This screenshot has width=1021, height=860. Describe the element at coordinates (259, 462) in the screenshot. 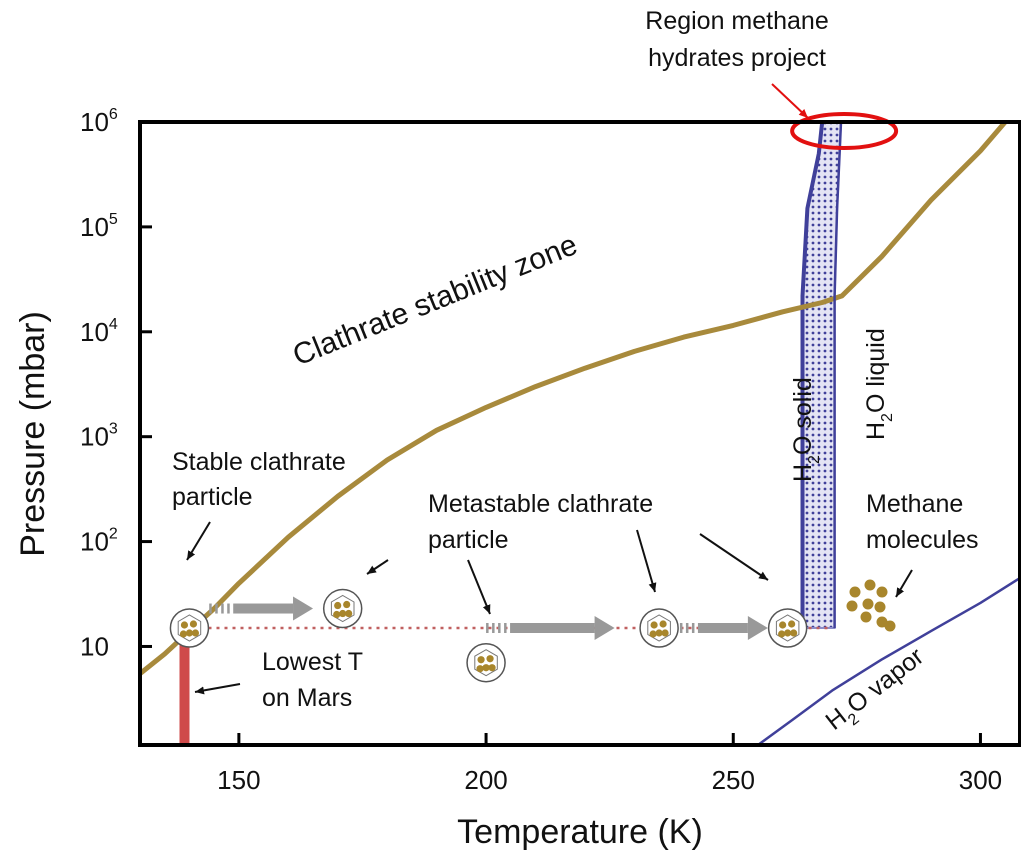

I see `stable-particle-label-1: Stable clathrate` at that location.